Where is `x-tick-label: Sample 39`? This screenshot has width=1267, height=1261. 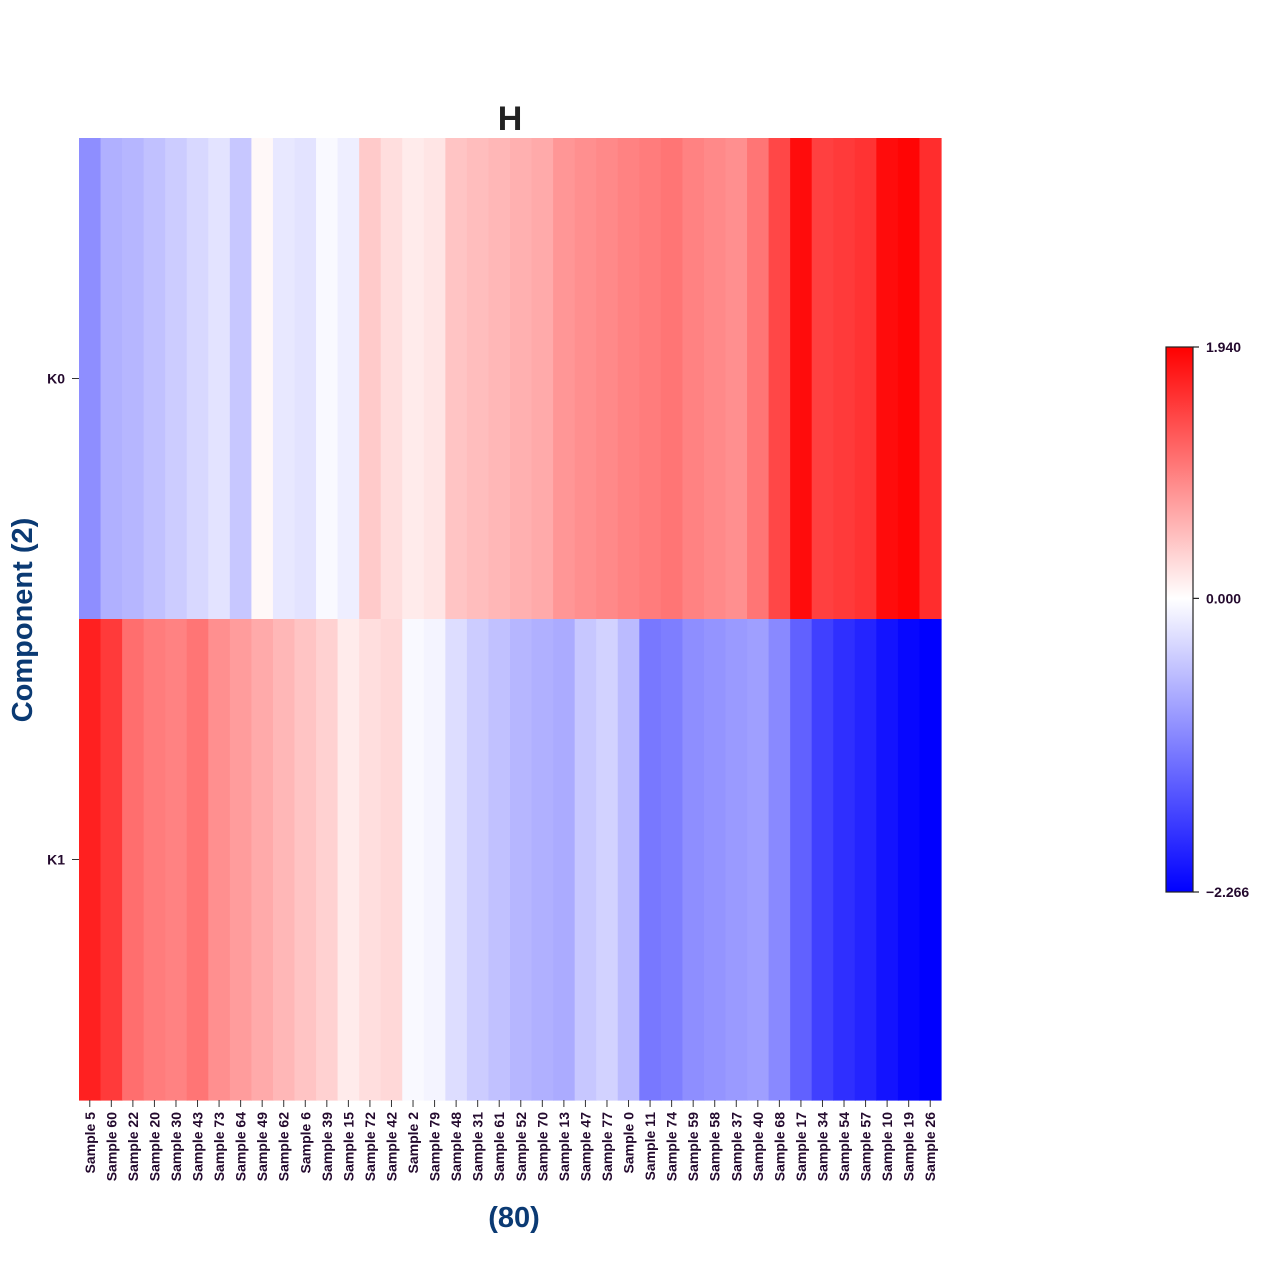 x-tick-label: Sample 39 is located at coordinates (327, 1146).